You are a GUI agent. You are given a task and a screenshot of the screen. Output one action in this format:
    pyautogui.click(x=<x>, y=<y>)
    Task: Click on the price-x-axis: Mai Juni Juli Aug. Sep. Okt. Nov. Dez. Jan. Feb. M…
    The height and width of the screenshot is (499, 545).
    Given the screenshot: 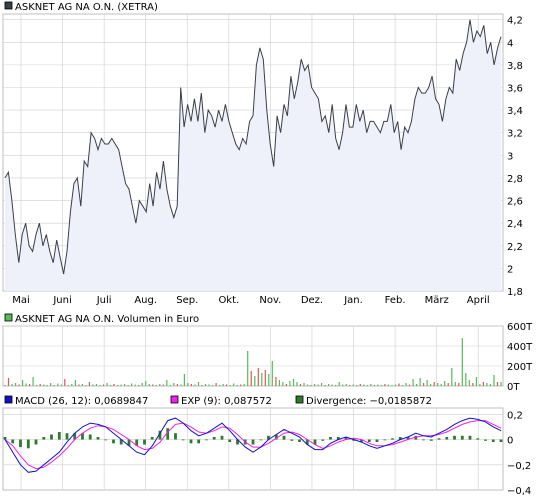 What is the action you would take?
    pyautogui.click(x=250, y=300)
    